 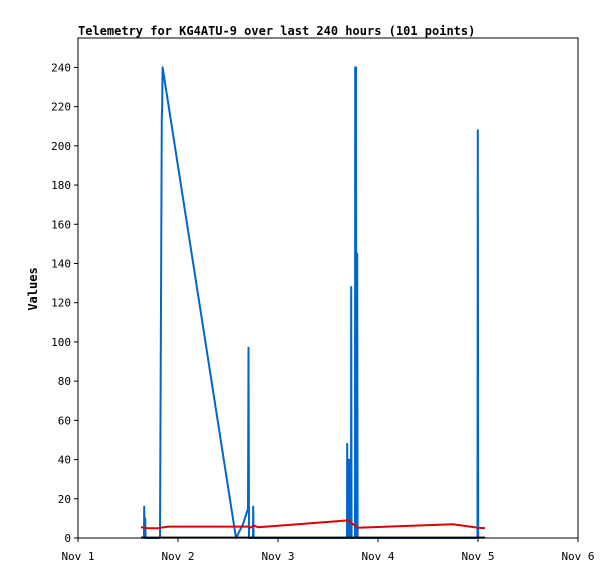 I want to click on y-tick-label: 120, so click(x=61, y=303).